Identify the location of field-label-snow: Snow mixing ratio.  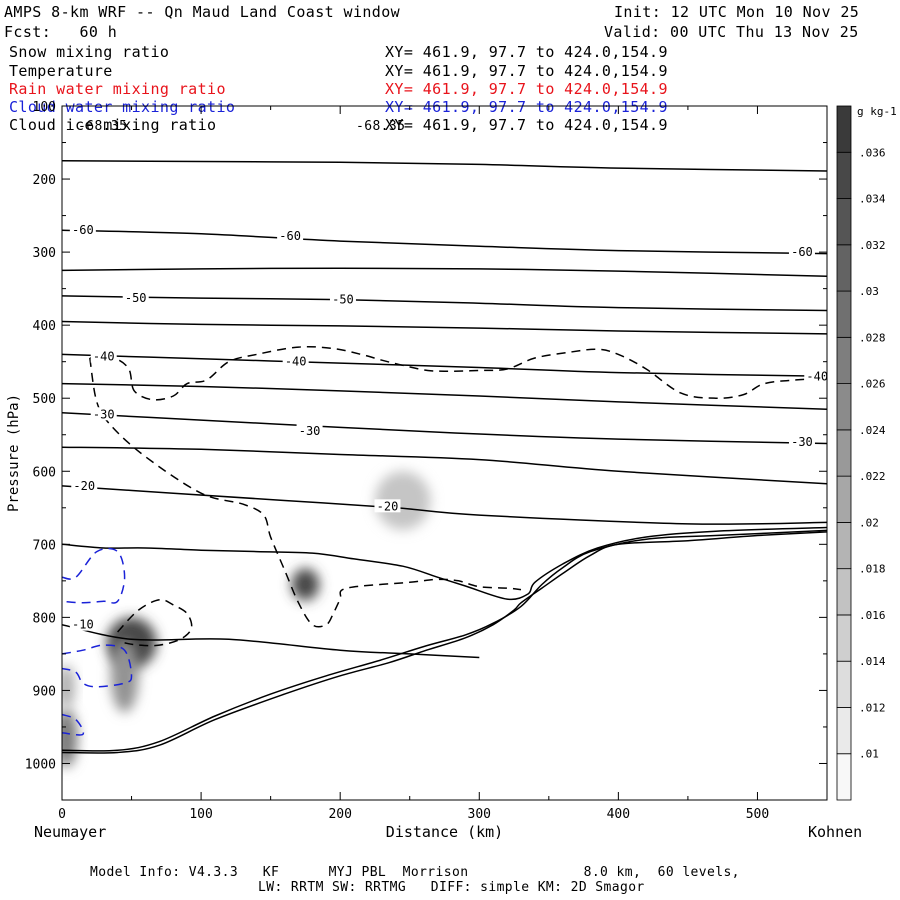
(89, 52).